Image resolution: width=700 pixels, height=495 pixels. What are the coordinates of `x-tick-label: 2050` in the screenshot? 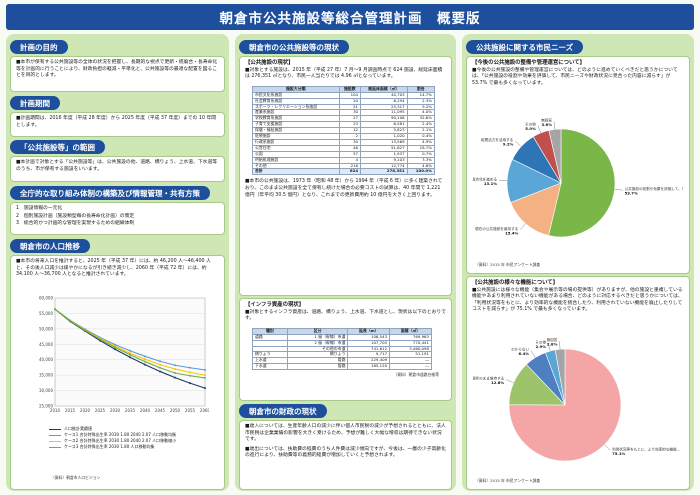 It's located at (175, 410).